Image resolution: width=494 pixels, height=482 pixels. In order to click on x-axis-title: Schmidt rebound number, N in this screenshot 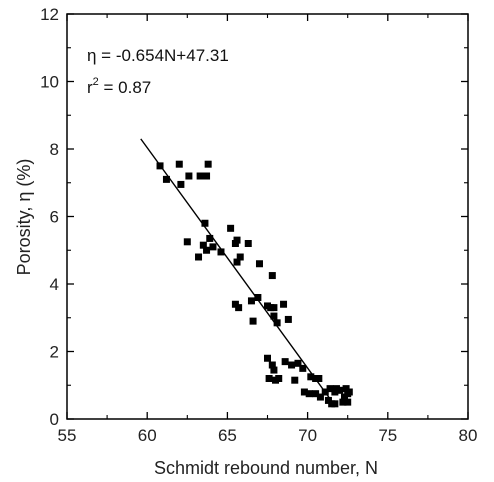, I will do `click(266, 468)`.